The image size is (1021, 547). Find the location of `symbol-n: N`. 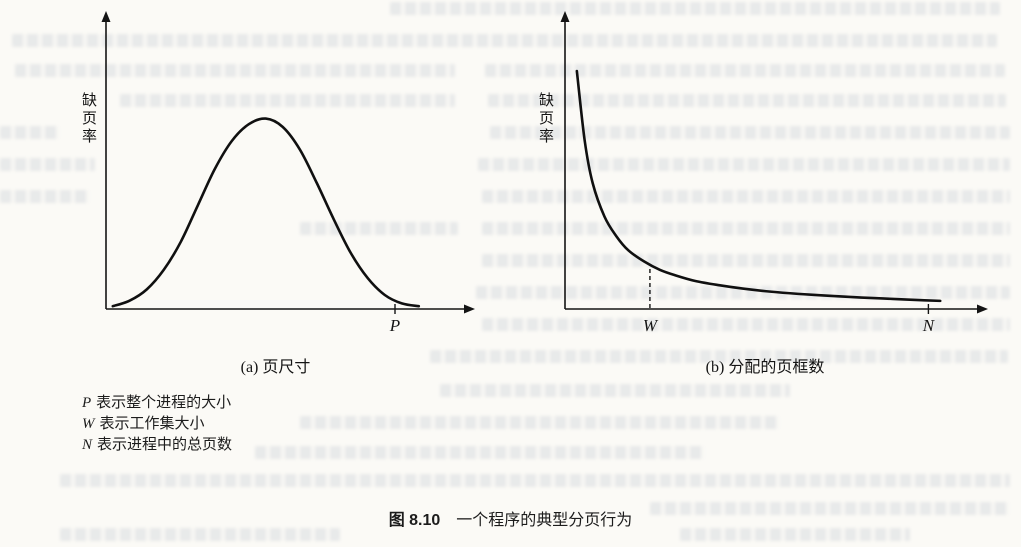

symbol-n: N is located at coordinates (87, 445).